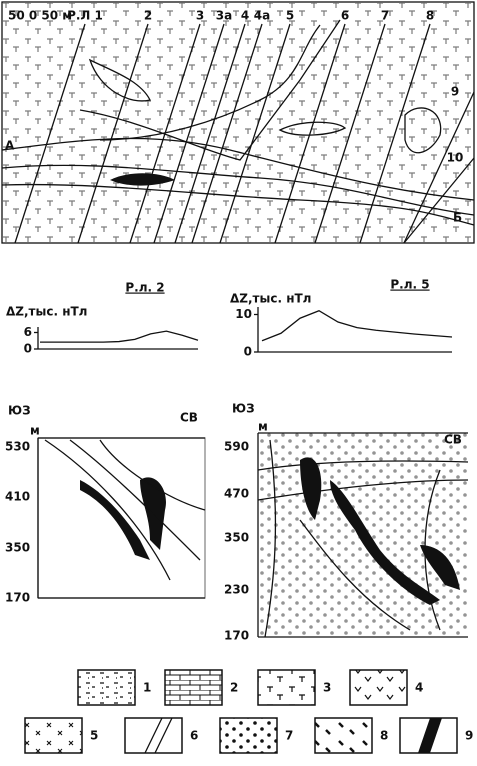 The height and width of the screenshot is (766, 477). What do you see at coordinates (248, 711) in the screenshot?
I see `legend: 1 2 3 4 5 6 7 8 9` at bounding box center [248, 711].